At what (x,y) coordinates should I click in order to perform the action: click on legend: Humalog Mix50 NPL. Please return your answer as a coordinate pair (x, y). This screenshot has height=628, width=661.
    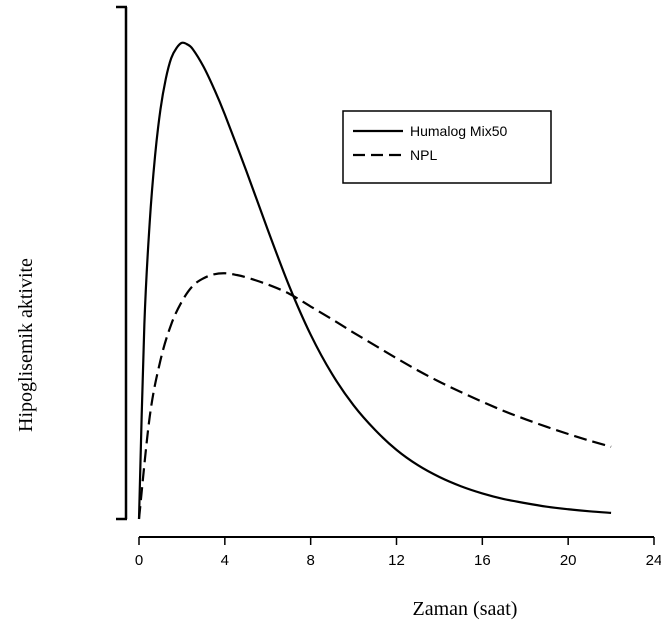
    Looking at the image, I should click on (447, 147).